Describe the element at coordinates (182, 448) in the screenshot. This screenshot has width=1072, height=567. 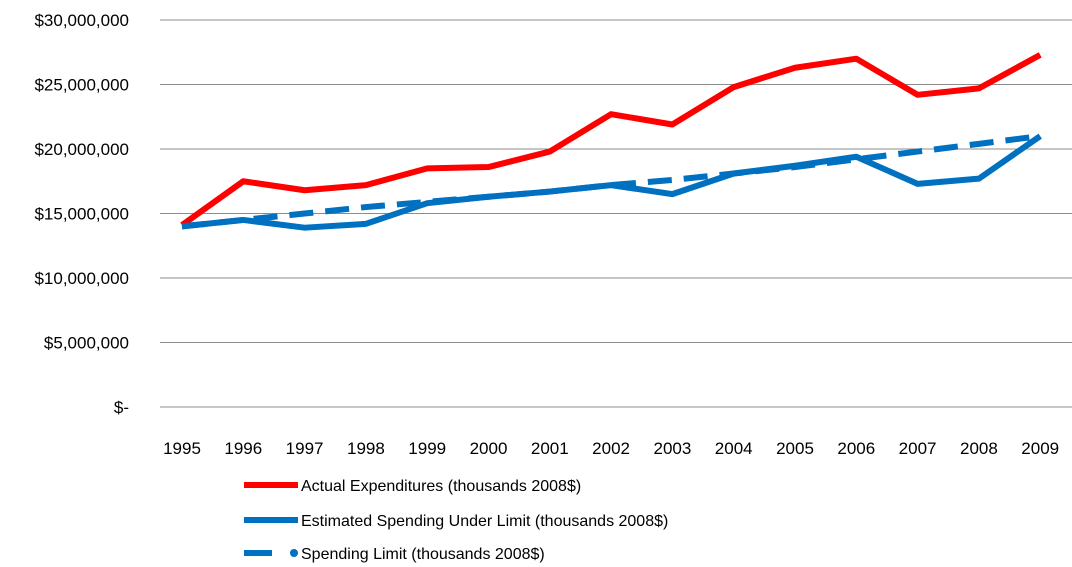
I see `x-tick-label: 1995` at that location.